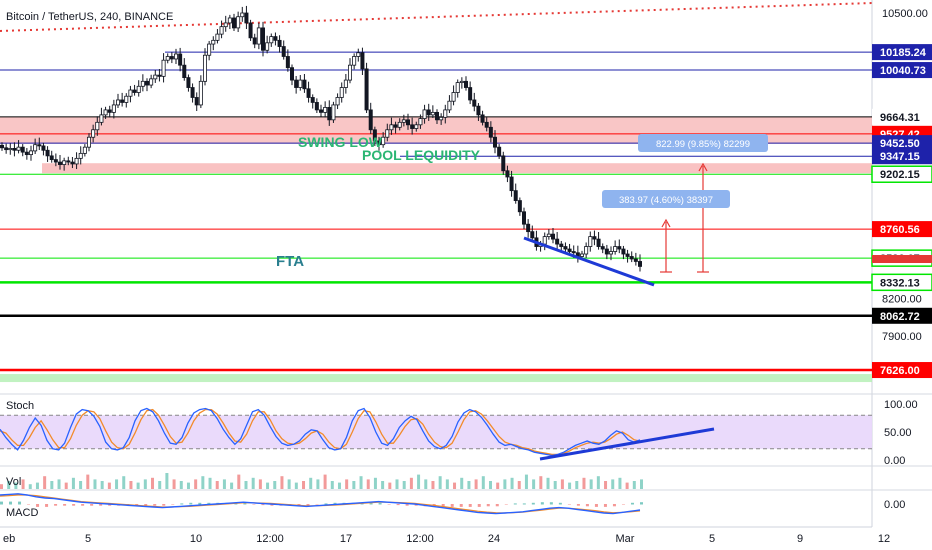 The image size is (932, 550). Describe the element at coordinates (666, 200) in the screenshot. I see `measure-label-small: 383.97 (4.60%) 38397` at that location.